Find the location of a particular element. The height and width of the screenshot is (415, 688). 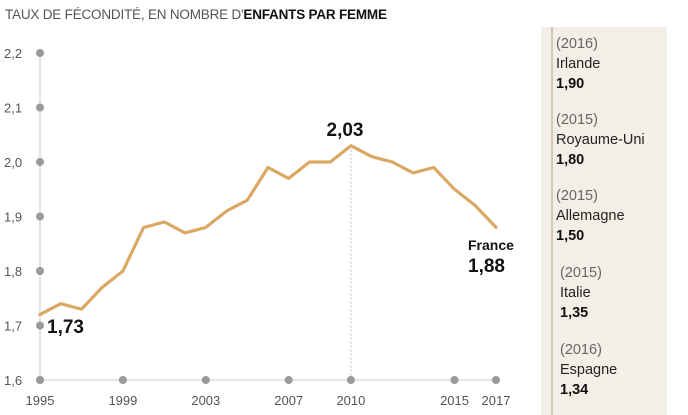

x-tick-label: 1995 is located at coordinates (40, 400).